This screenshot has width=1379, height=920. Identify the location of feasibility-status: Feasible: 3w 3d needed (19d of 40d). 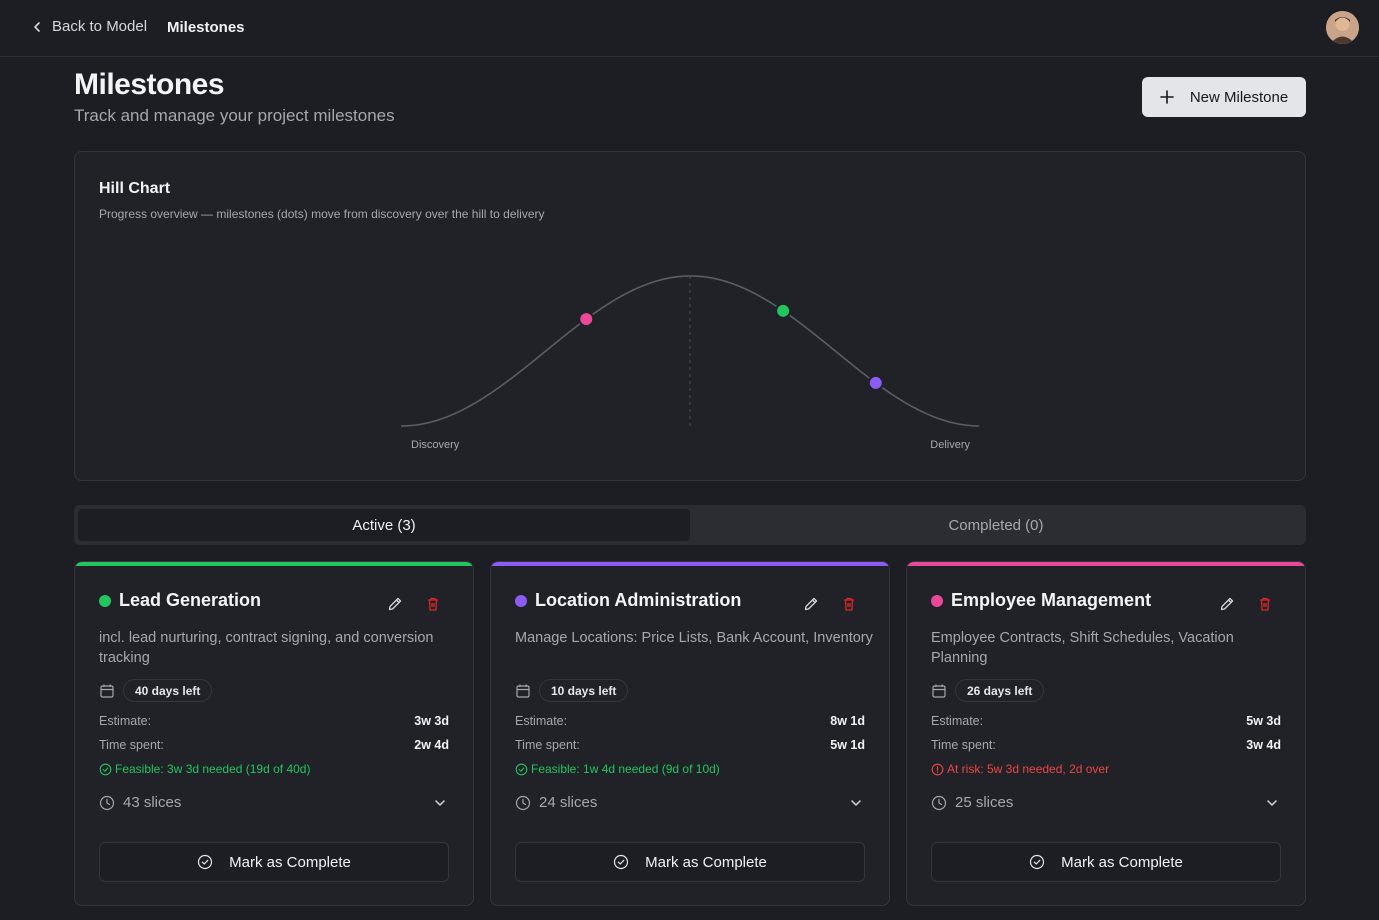
(204, 769).